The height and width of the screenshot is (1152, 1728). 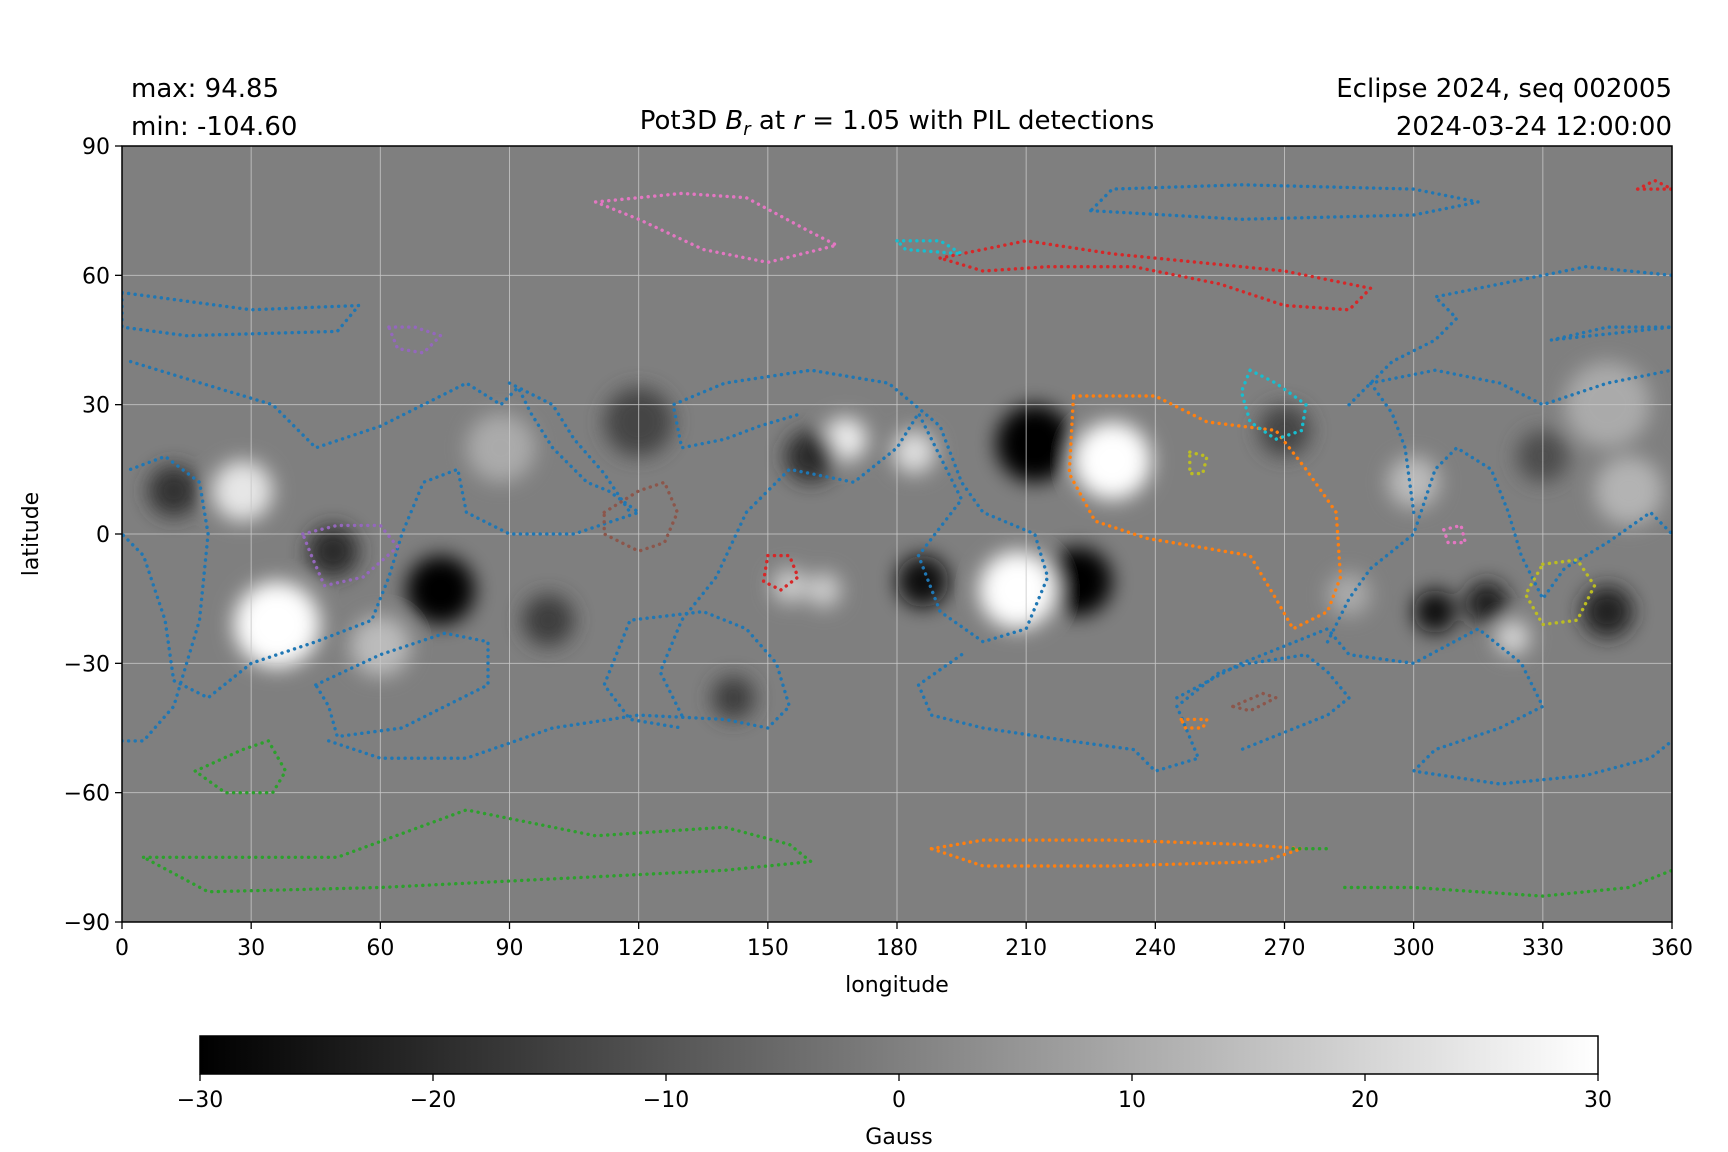 What do you see at coordinates (31, 534) in the screenshot?
I see `y-axis-label: latitude` at bounding box center [31, 534].